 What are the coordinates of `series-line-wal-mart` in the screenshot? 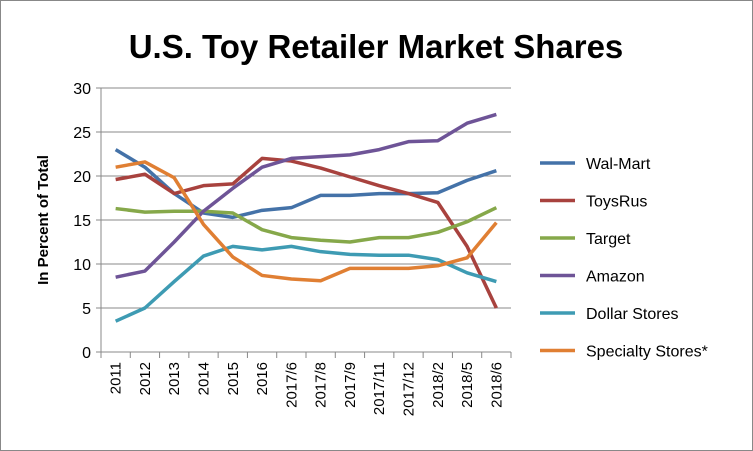 It's located at (305, 184).